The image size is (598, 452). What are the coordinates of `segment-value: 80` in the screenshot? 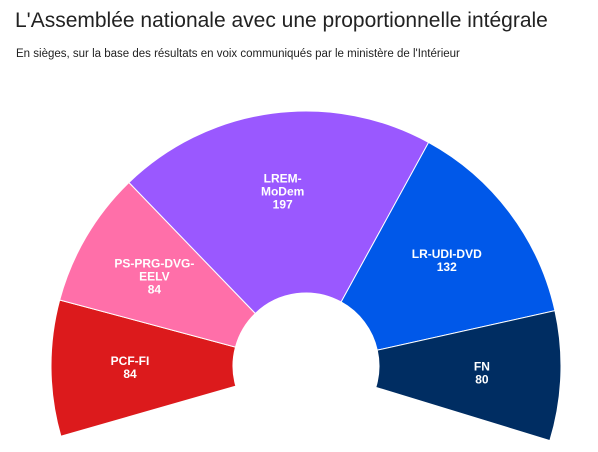 It's located at (482, 379).